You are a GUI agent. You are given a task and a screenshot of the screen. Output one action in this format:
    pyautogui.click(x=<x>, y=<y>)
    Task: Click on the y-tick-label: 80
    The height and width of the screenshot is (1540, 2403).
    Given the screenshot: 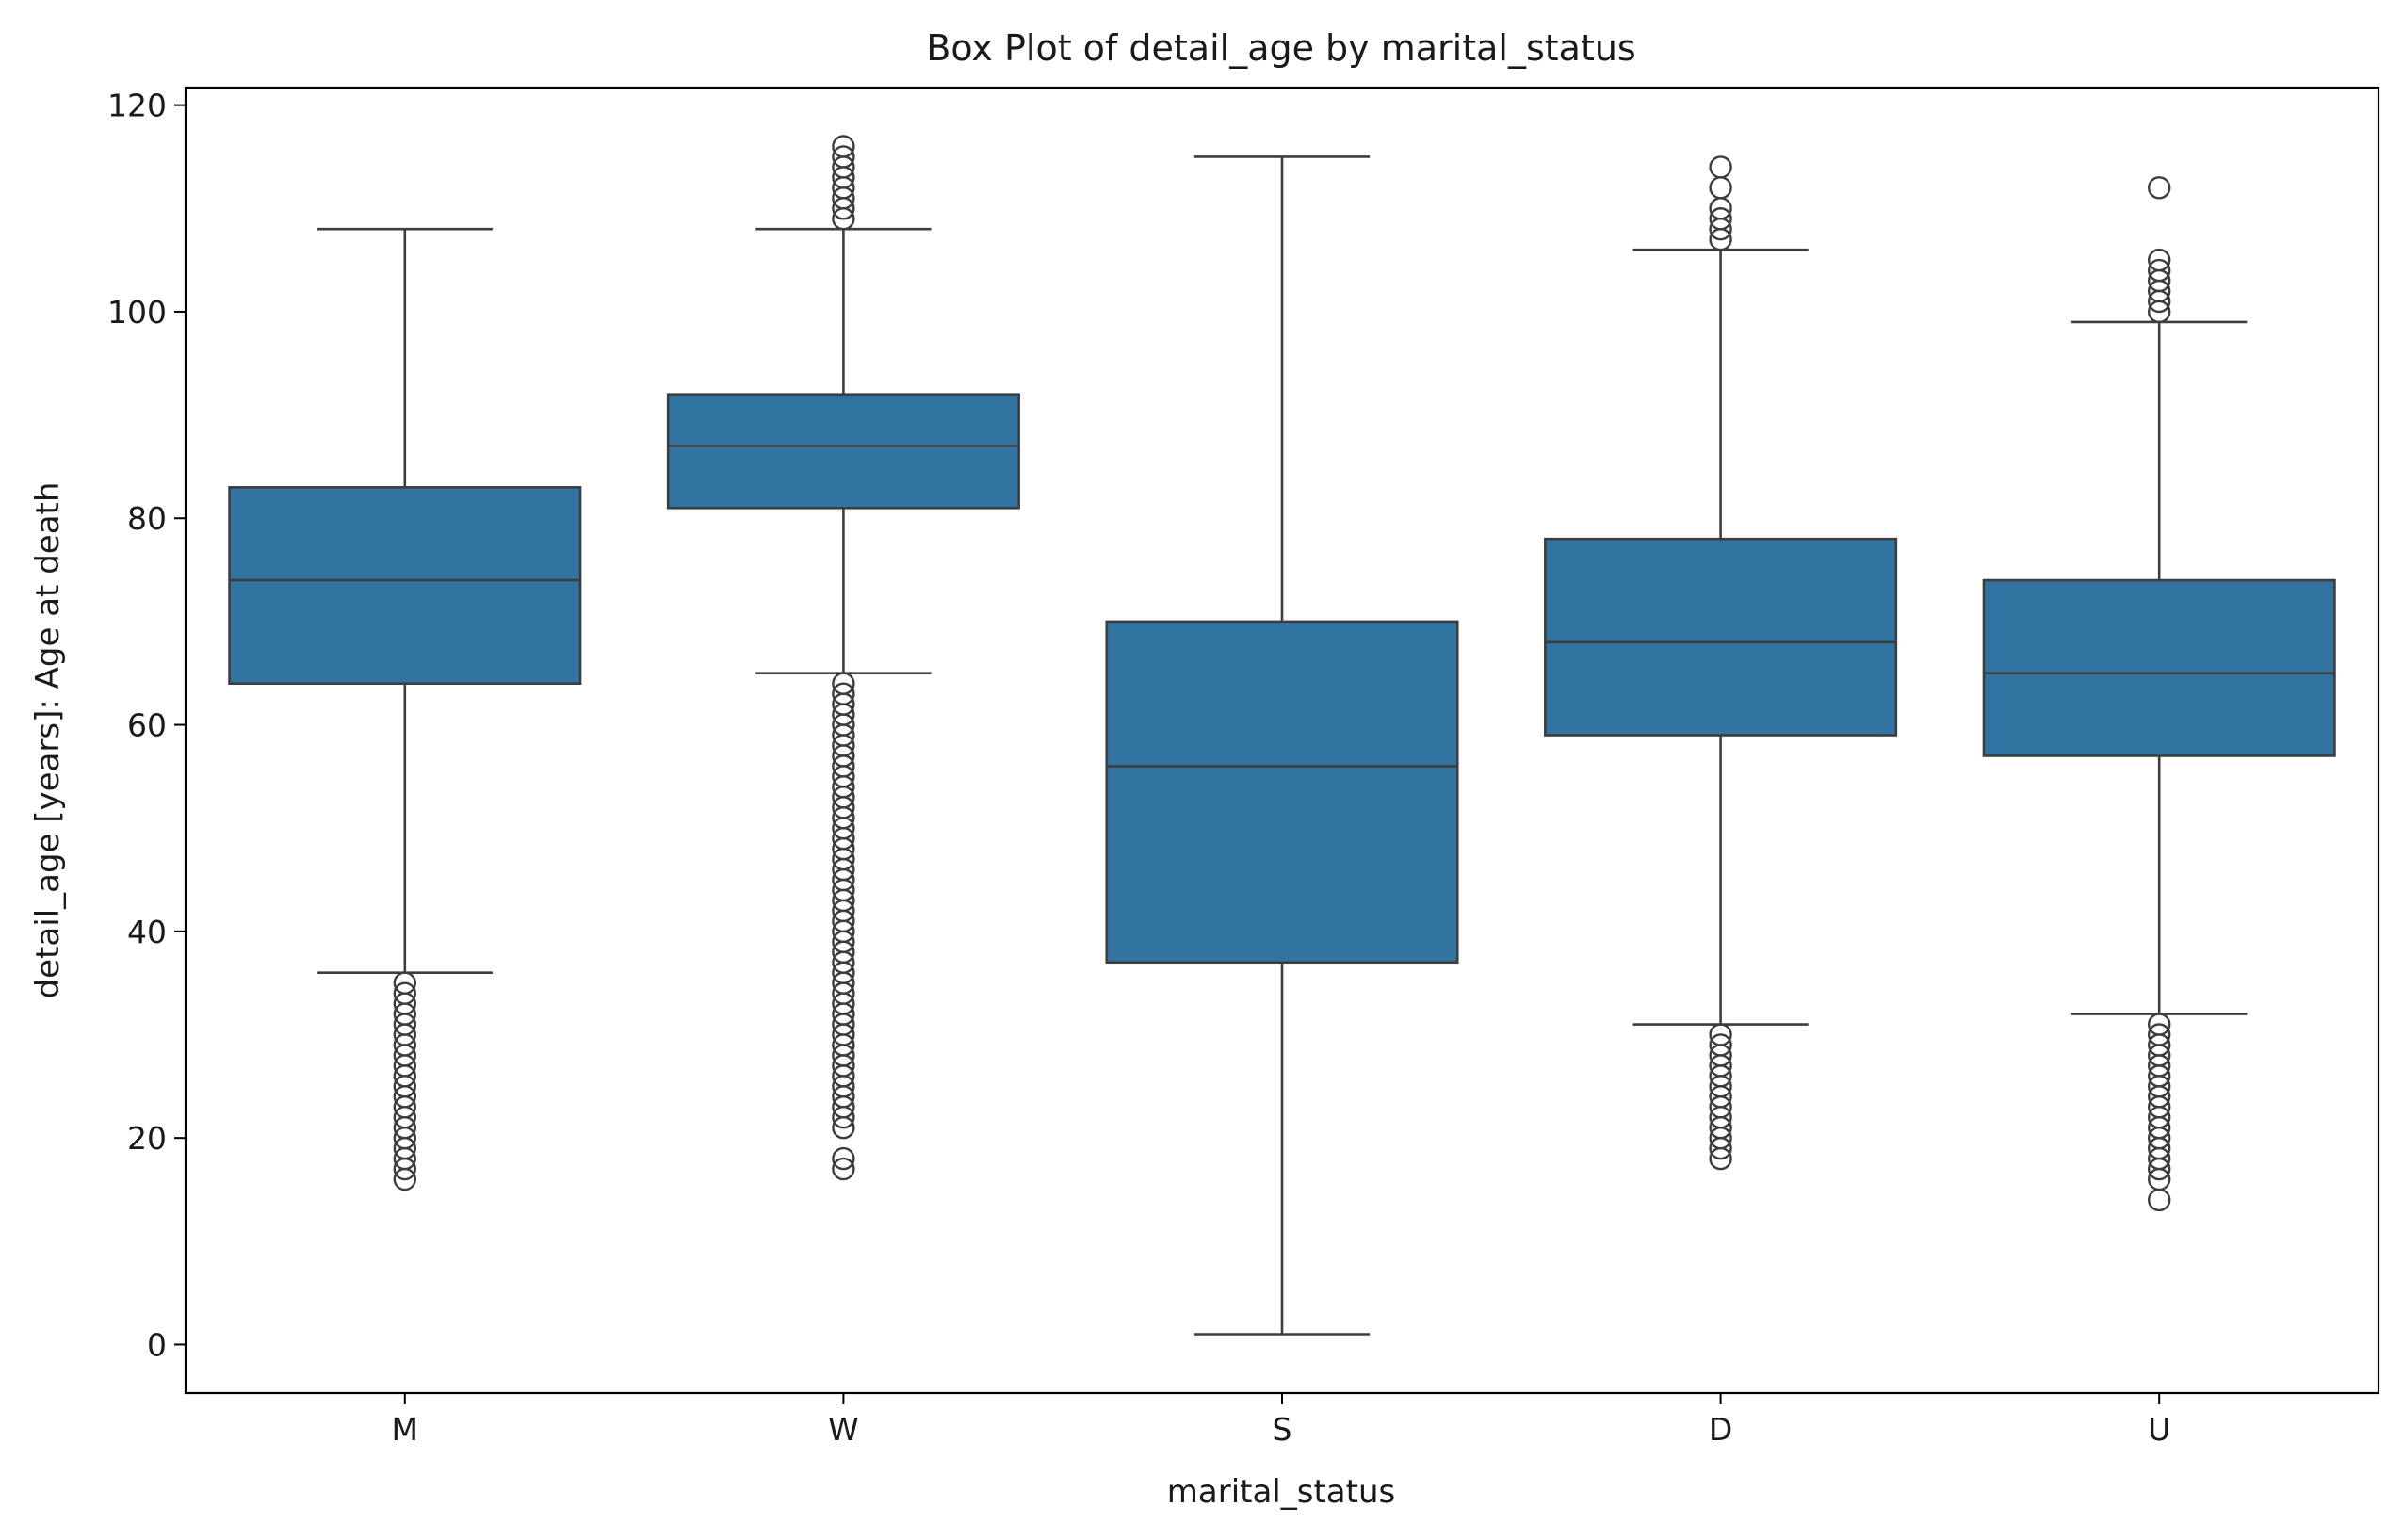 What is the action you would take?
    pyautogui.click(x=147, y=519)
    